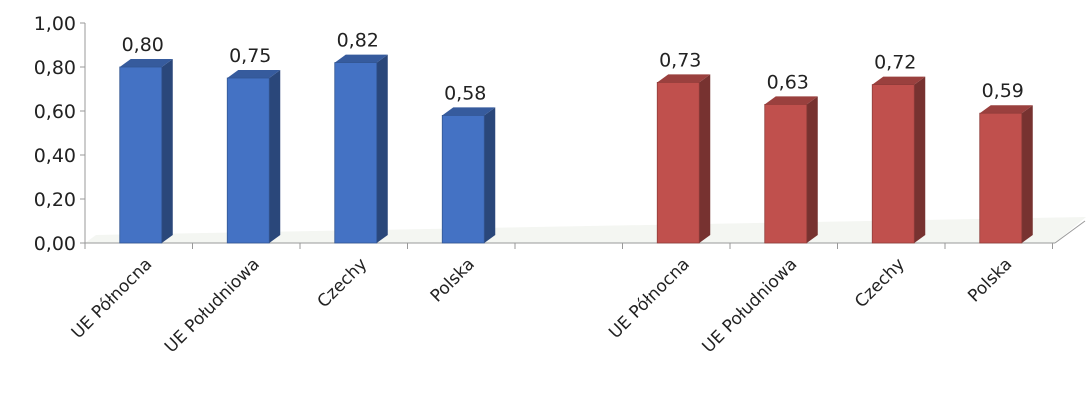  I want to click on y-tick-label: 0,40, so click(55, 156).